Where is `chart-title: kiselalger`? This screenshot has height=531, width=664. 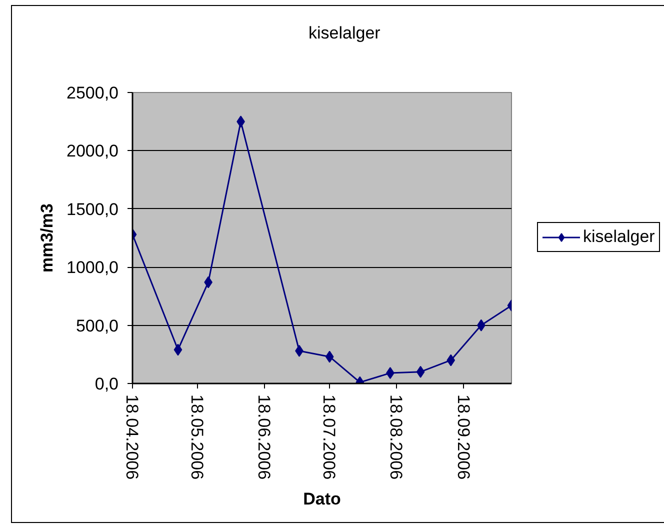 chart-title: kiselalger is located at coordinates (344, 33).